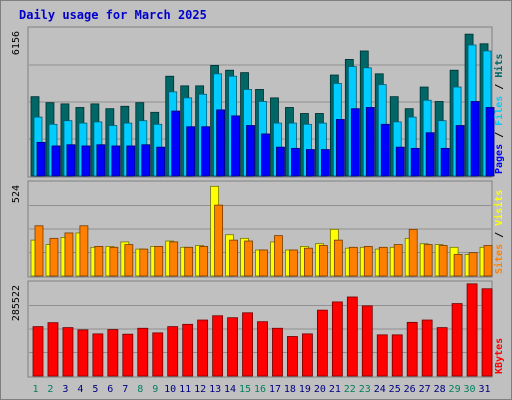  Describe the element at coordinates (113, 15) in the screenshot. I see `chart-title: Daily usage for March 2025` at that location.